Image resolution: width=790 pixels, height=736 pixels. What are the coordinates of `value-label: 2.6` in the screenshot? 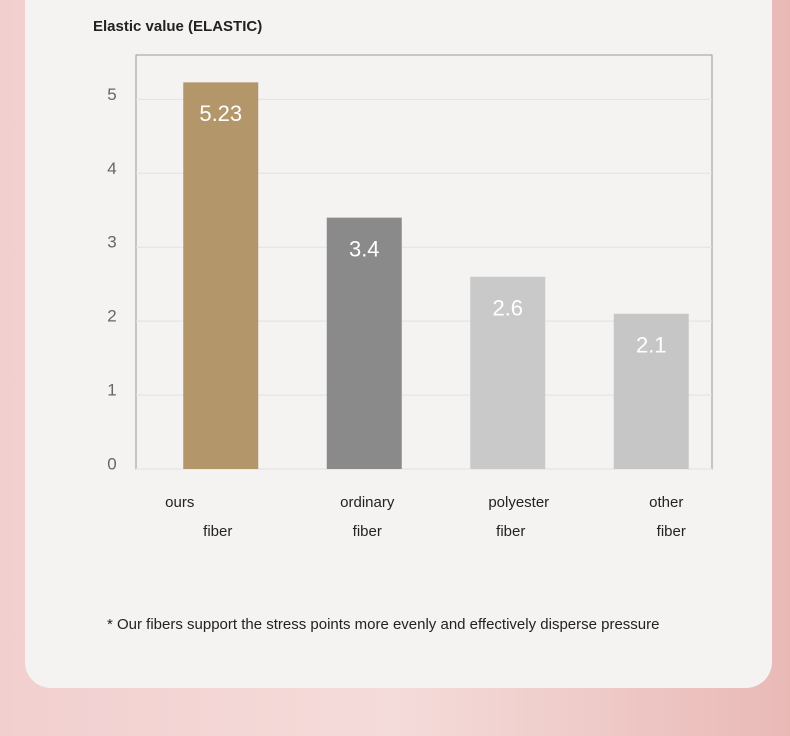 It's located at (507, 308).